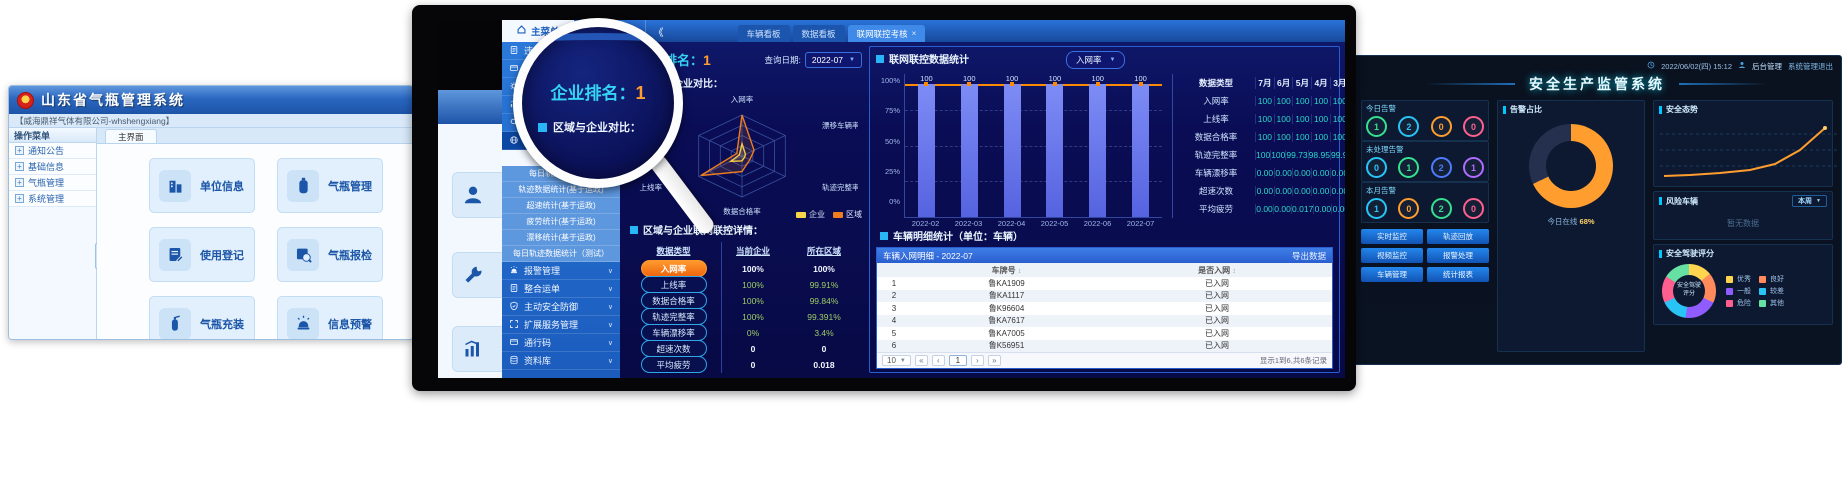  I want to click on detail-table-row: 上线率 100% 99.91%, so click(745, 284).